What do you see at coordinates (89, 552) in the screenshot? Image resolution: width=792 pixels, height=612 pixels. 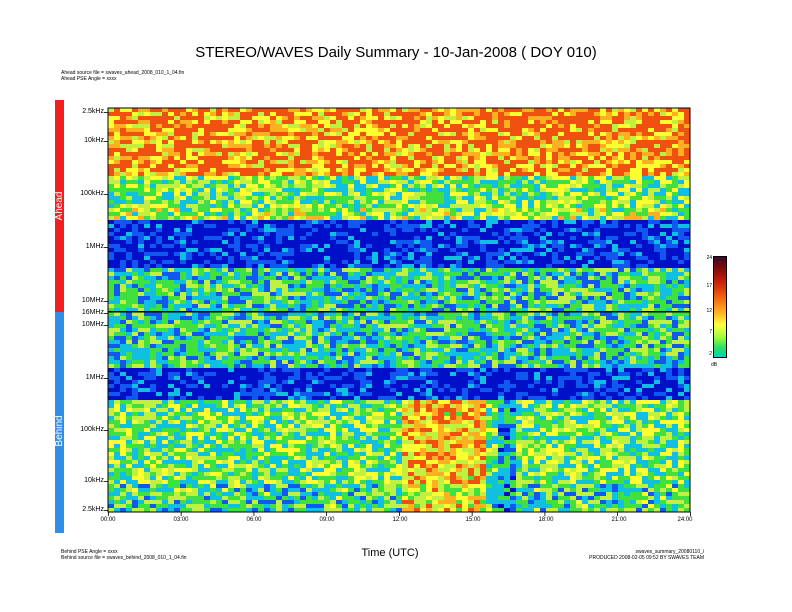 I see `behind-pse-angle: Behind PSE Angle = xxxx` at bounding box center [89, 552].